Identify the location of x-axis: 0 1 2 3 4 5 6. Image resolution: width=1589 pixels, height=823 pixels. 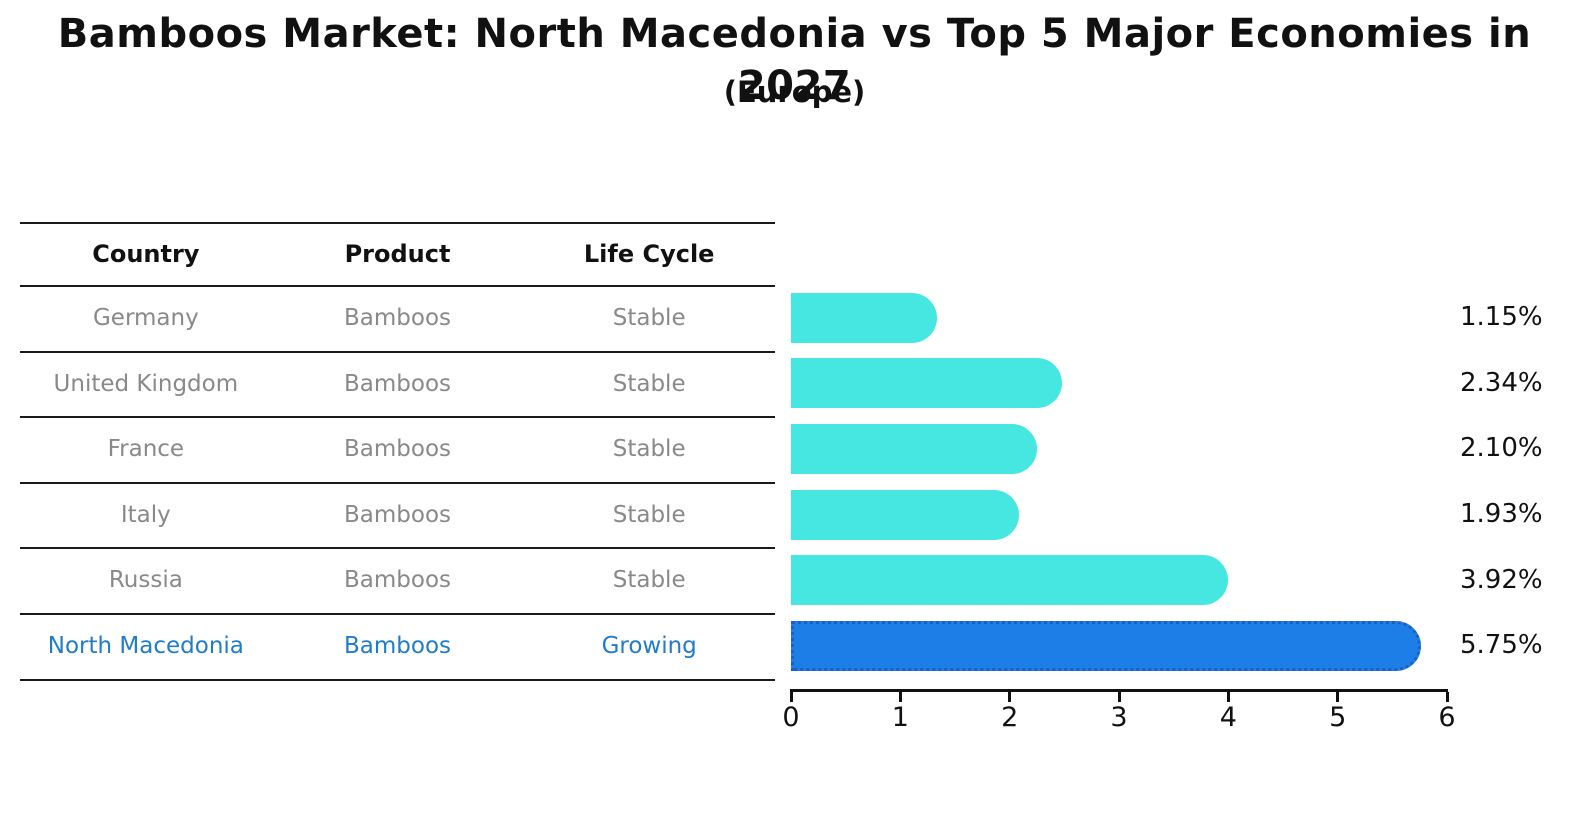
(1119, 714).